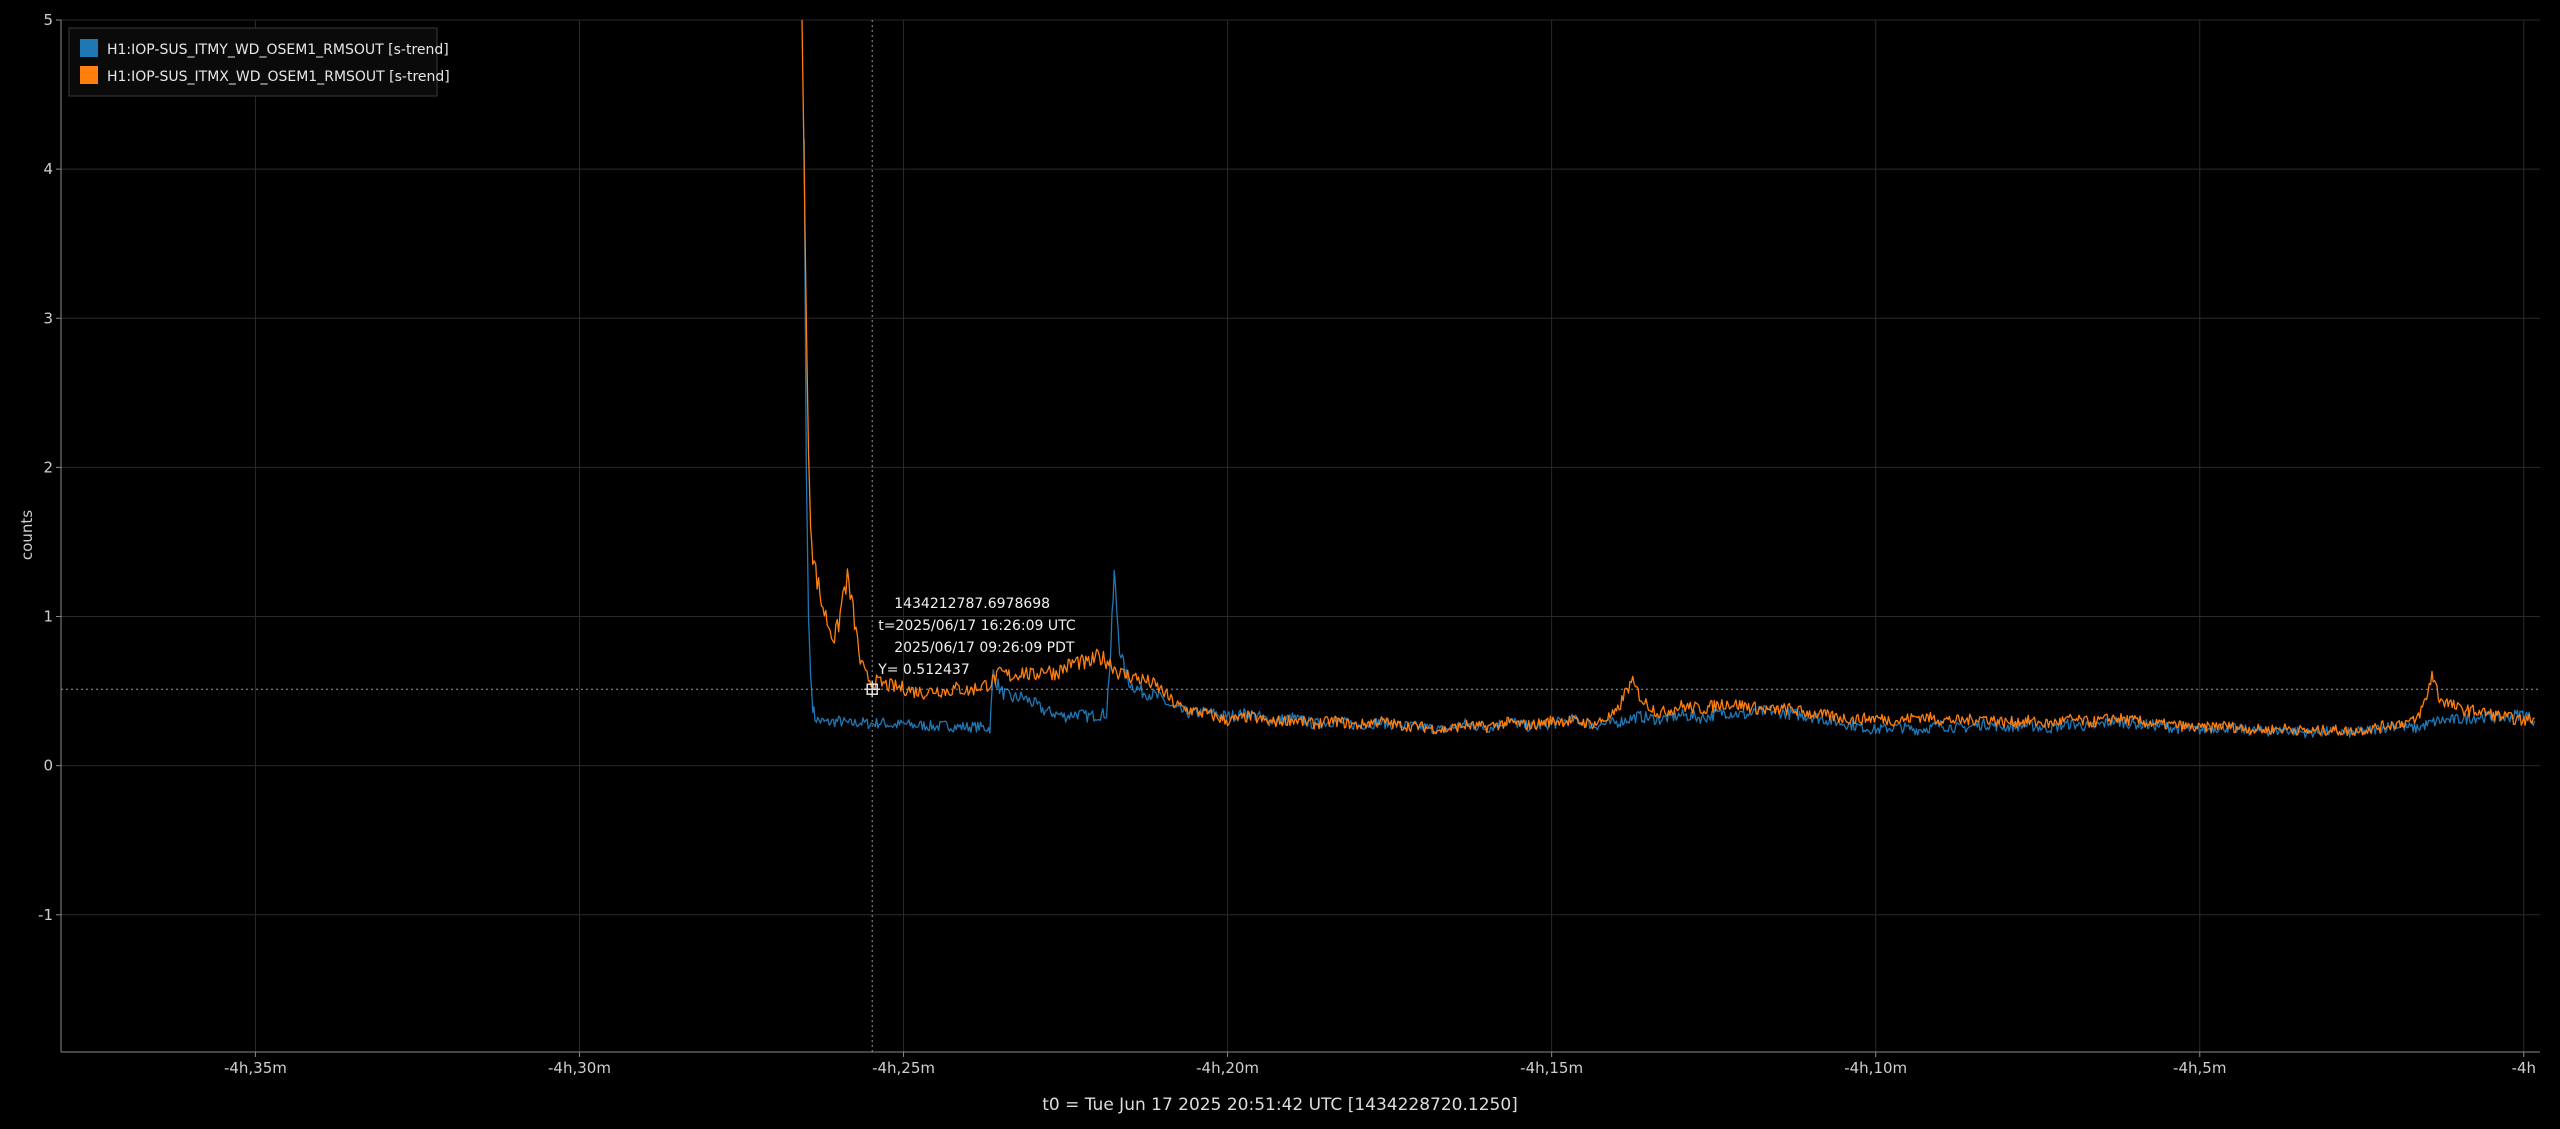 This screenshot has height=1129, width=2560. I want to click on x-tick-label: -4h,30m, so click(579, 1068).